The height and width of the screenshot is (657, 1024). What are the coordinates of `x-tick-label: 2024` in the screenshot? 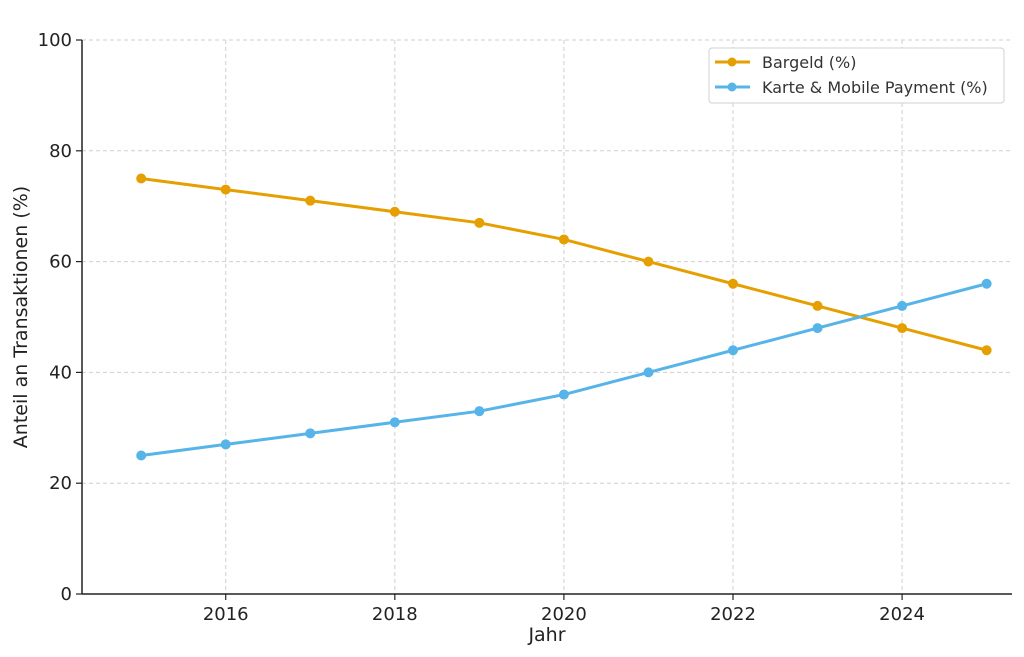 It's located at (902, 614).